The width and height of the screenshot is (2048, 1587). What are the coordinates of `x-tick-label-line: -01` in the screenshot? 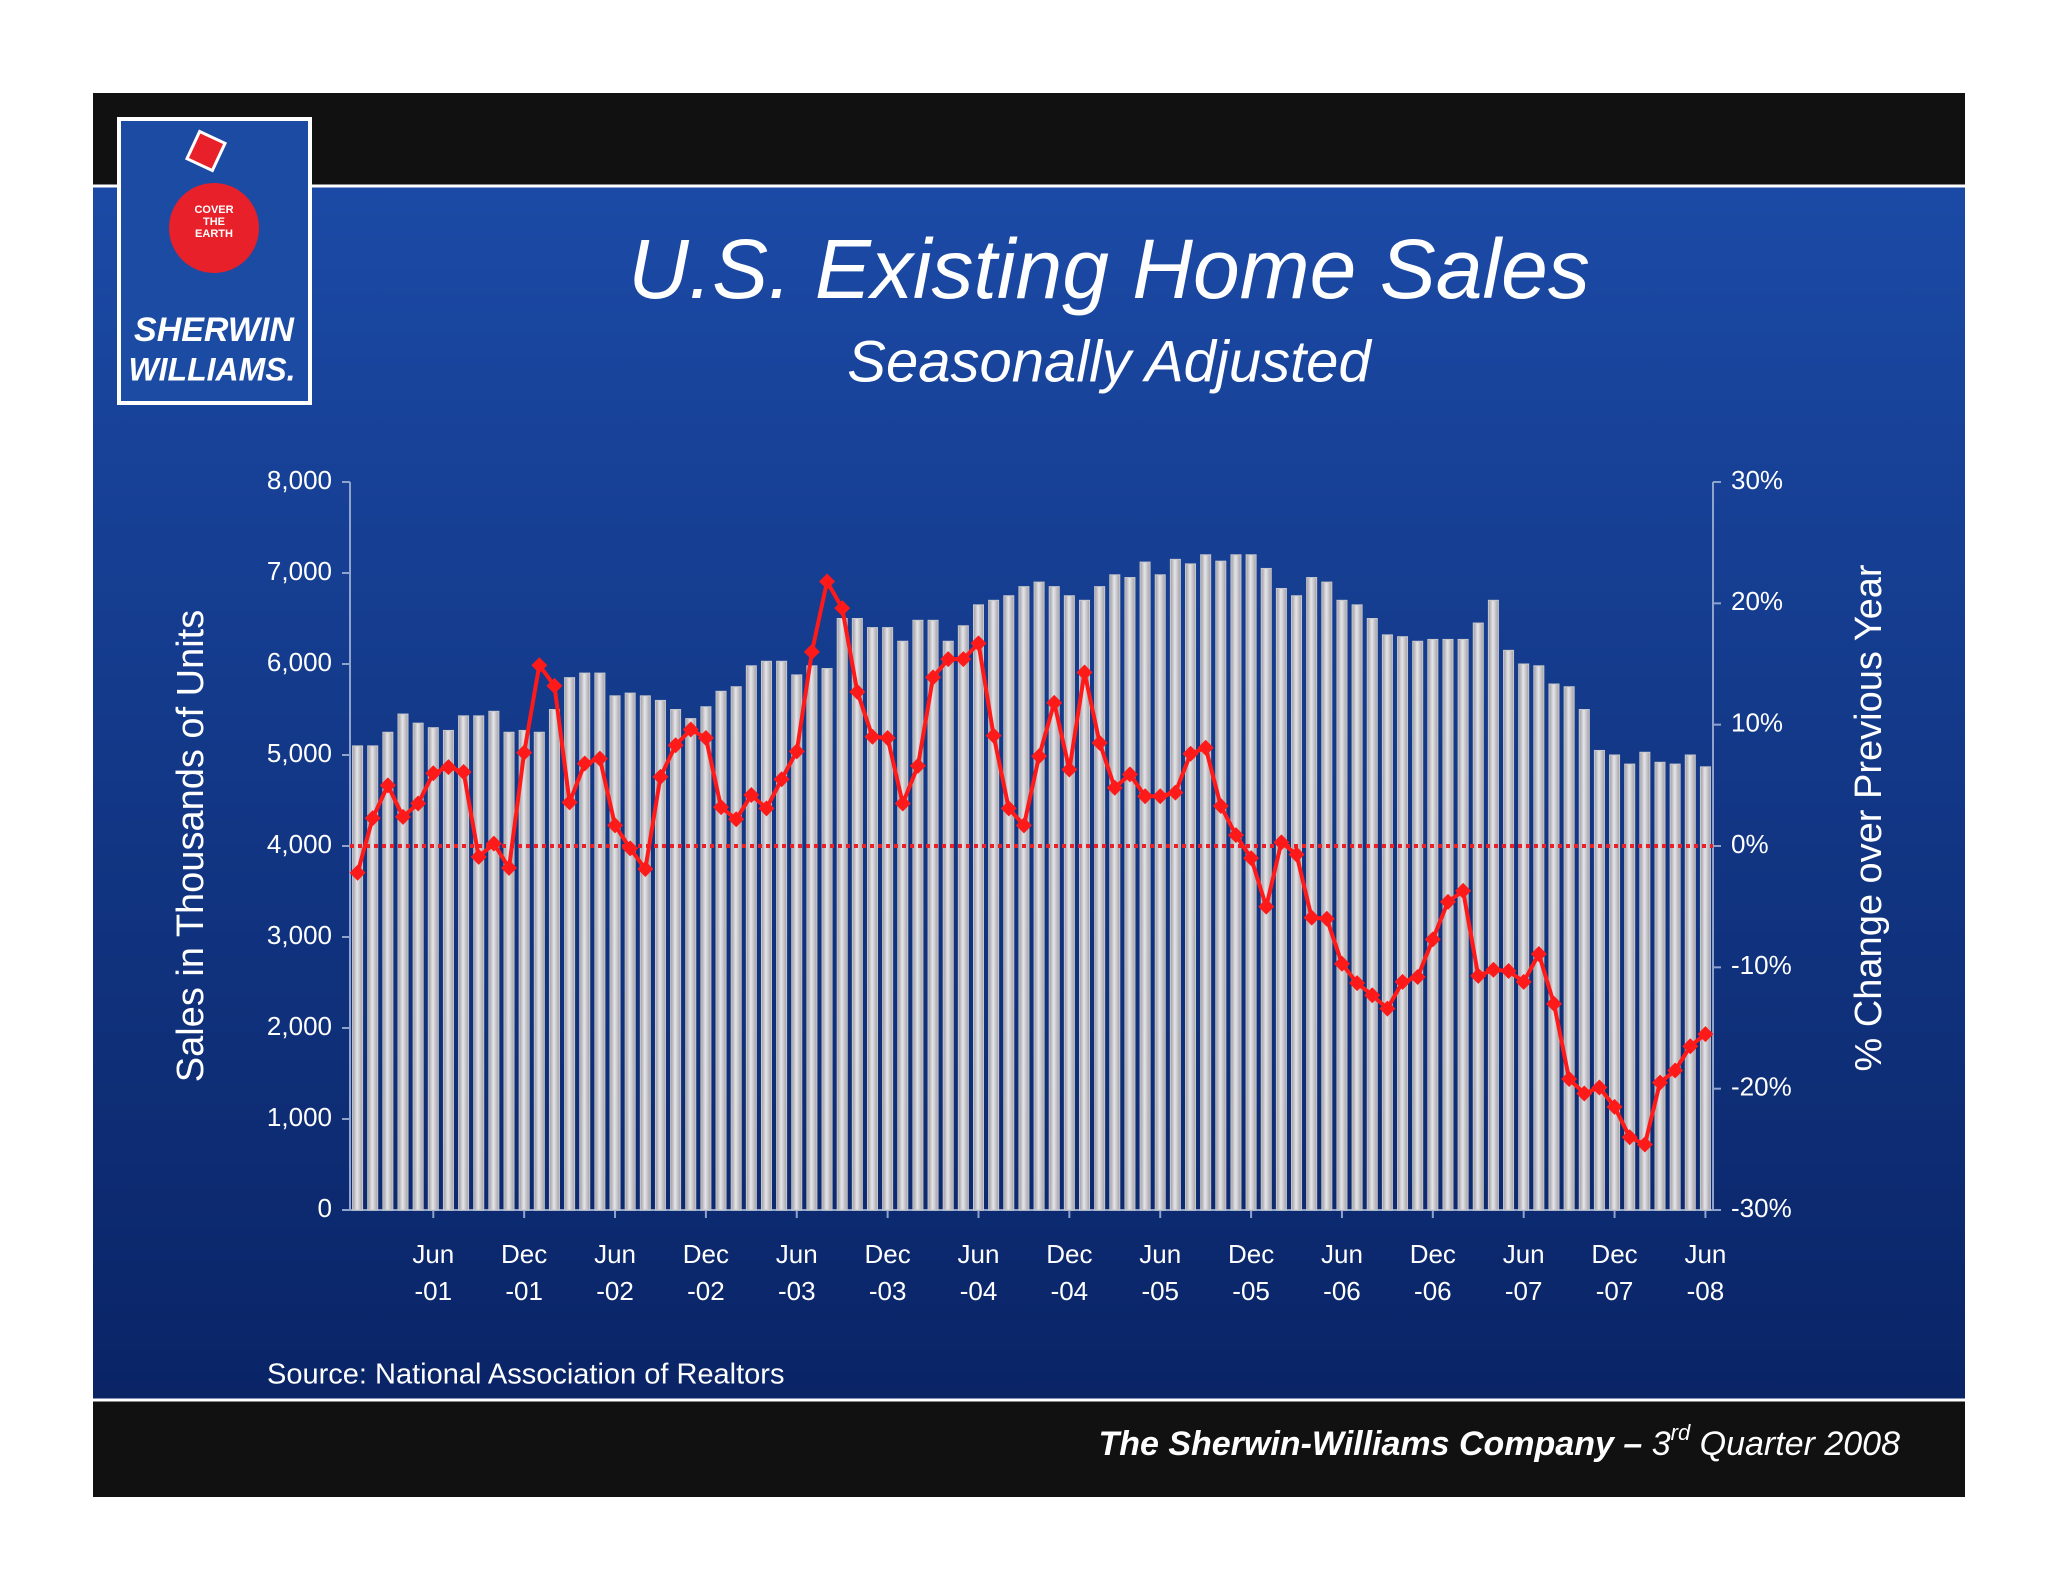 It's located at (434, 1291).